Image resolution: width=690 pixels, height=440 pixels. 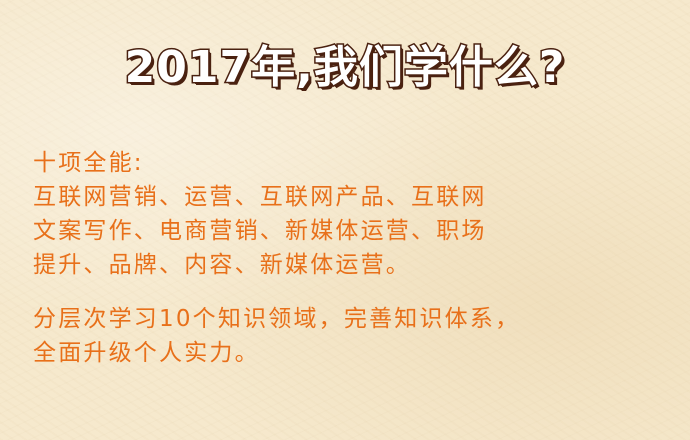 What do you see at coordinates (277, 319) in the screenshot?
I see `learning-line-1: 分层次学习10个知识领域，完善知识体系，` at bounding box center [277, 319].